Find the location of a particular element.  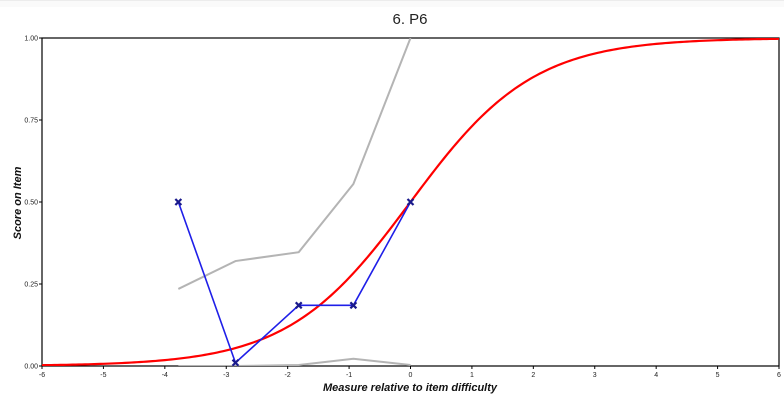

y-axis-label: Score on Item is located at coordinates (18, 202).